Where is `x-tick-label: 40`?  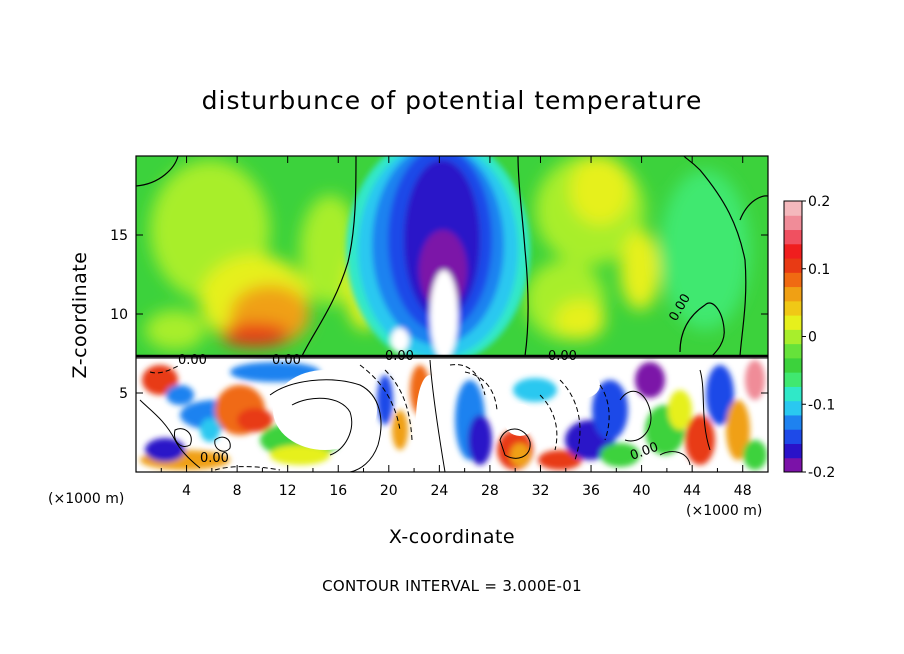 x-tick-label: 40 is located at coordinates (642, 491).